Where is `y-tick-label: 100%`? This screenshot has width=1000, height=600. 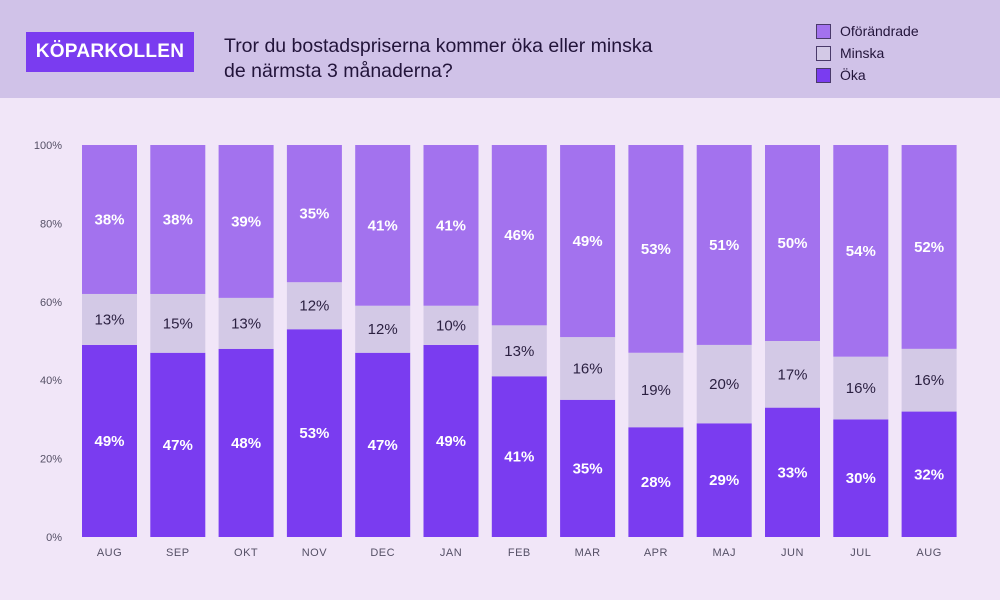
y-tick-label: 100% is located at coordinates (48, 146).